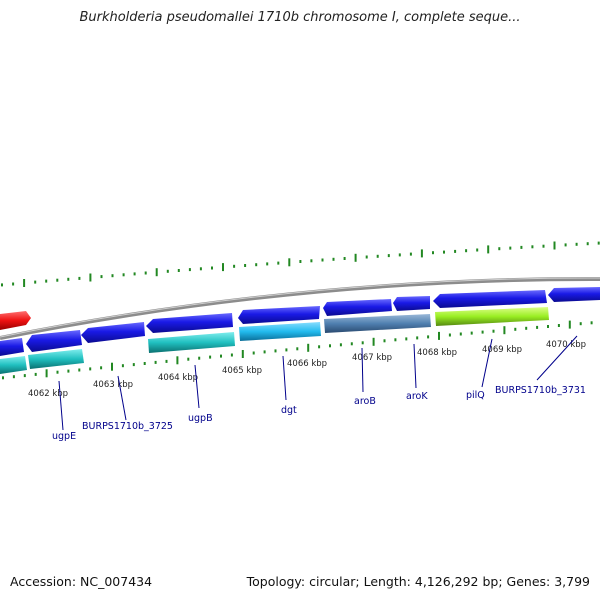 Image resolution: width=600 pixels, height=600 pixels. I want to click on gene-label: BURPS1710b_3731, so click(540, 390).